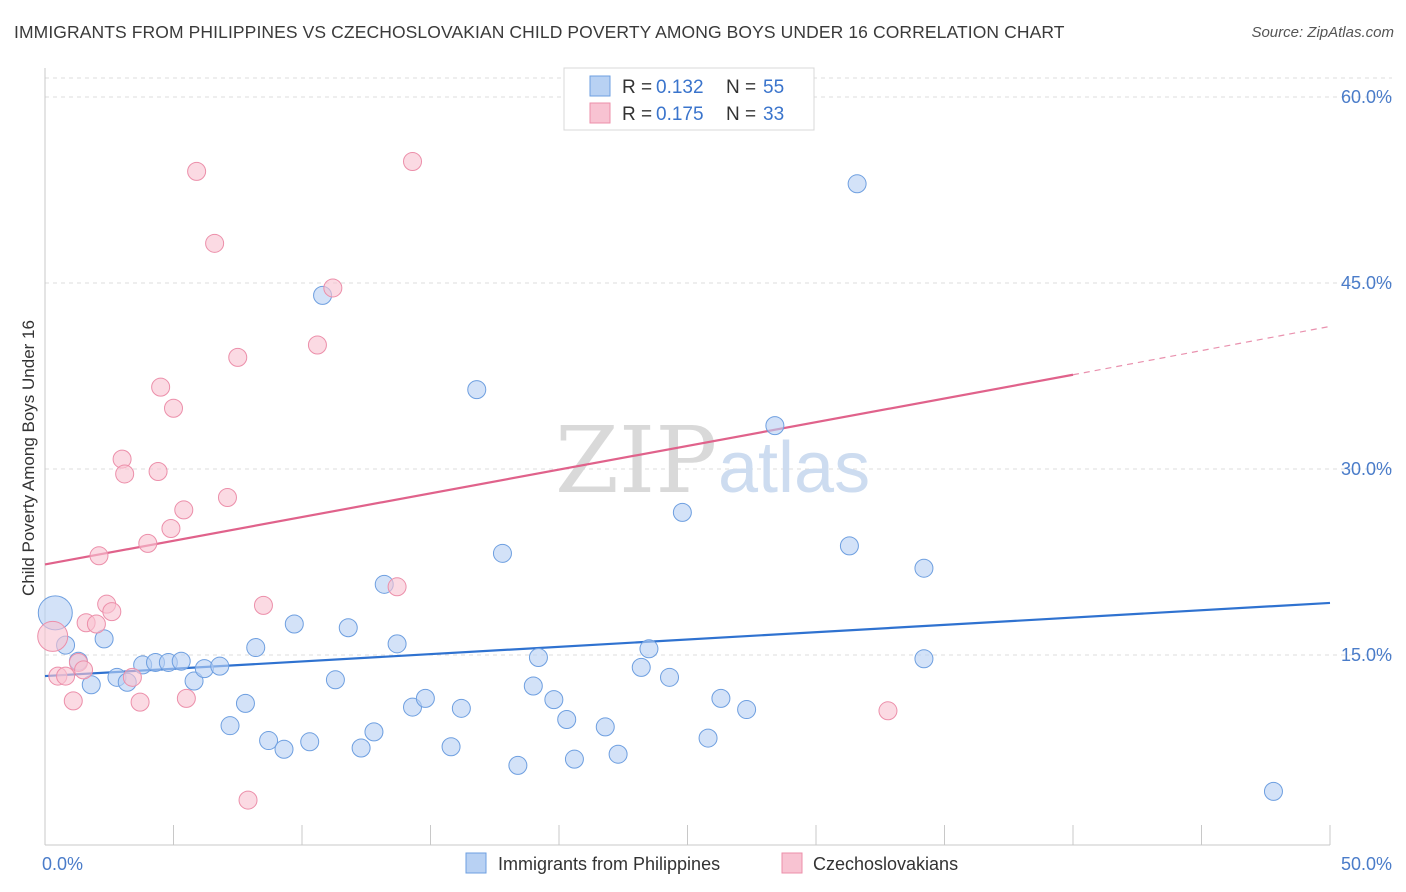 The height and width of the screenshot is (892, 1406). I want to click on bottom-legend-label-pink: Czechoslovakians, so click(885, 864).